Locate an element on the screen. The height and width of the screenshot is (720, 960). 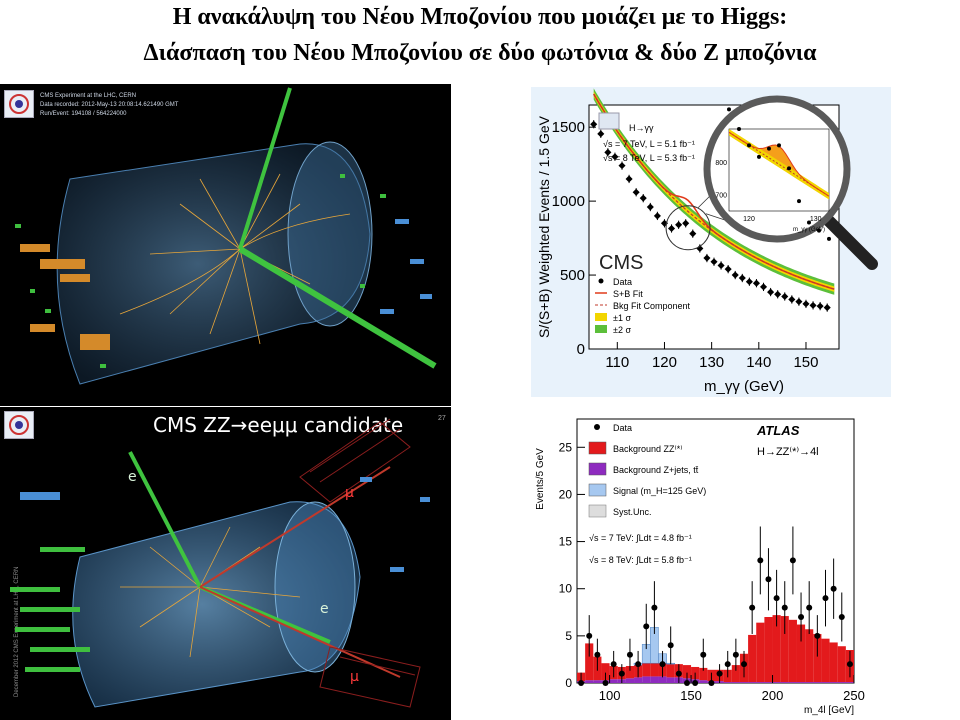
x-tick-label: 250 is located at coordinates (854, 695).